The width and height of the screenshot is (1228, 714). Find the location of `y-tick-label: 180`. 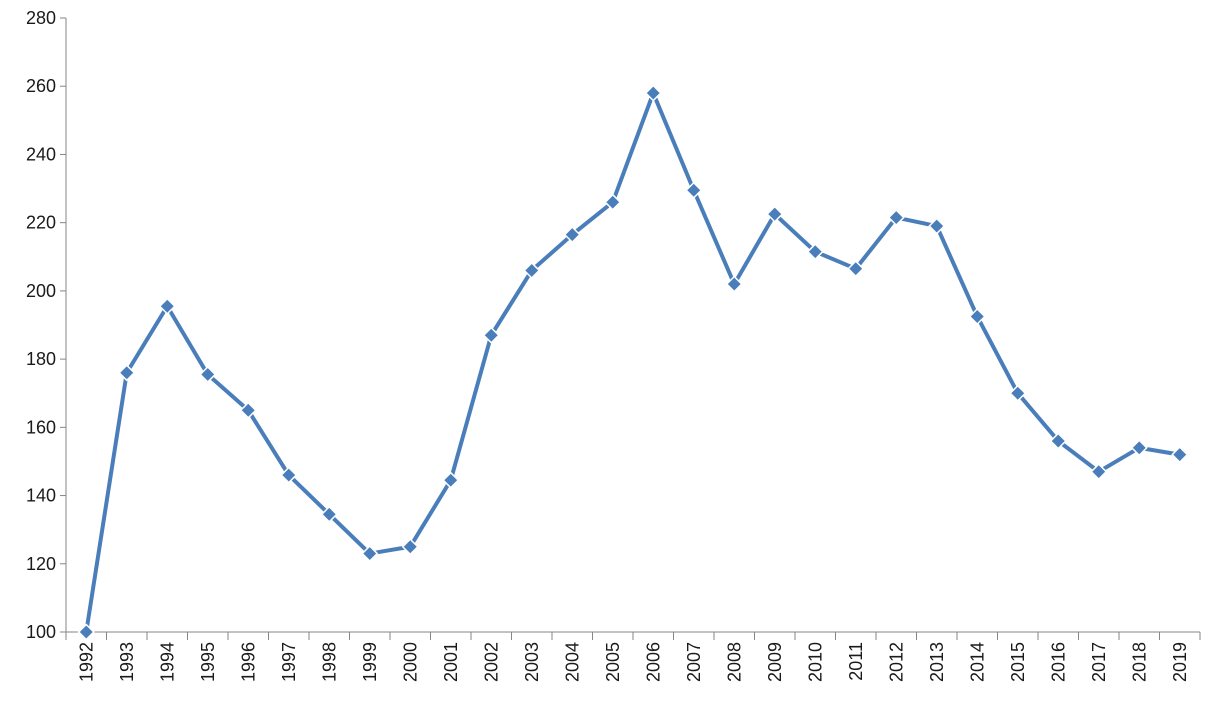

y-tick-label: 180 is located at coordinates (41, 359).